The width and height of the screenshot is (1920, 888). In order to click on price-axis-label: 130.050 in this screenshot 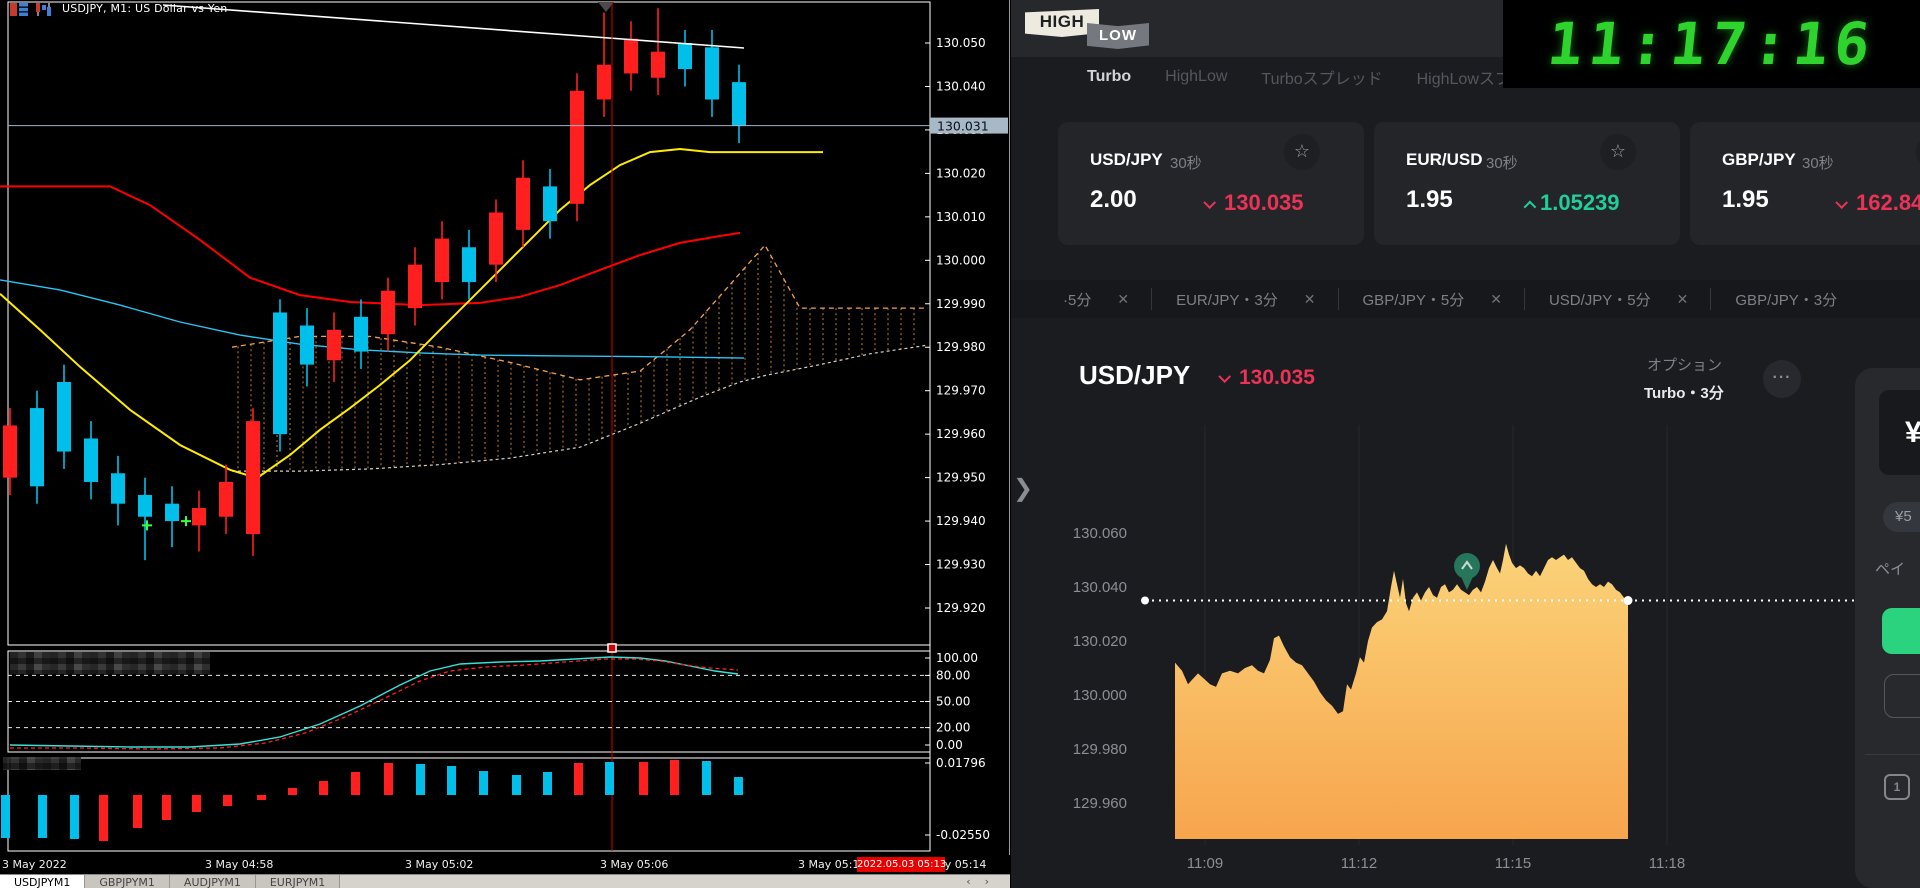, I will do `click(961, 43)`.